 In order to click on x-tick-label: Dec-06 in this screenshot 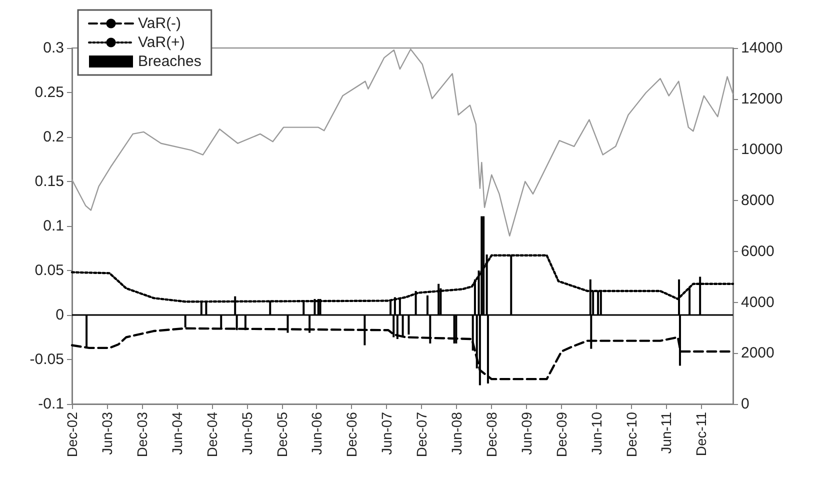, I will do `click(352, 435)`.